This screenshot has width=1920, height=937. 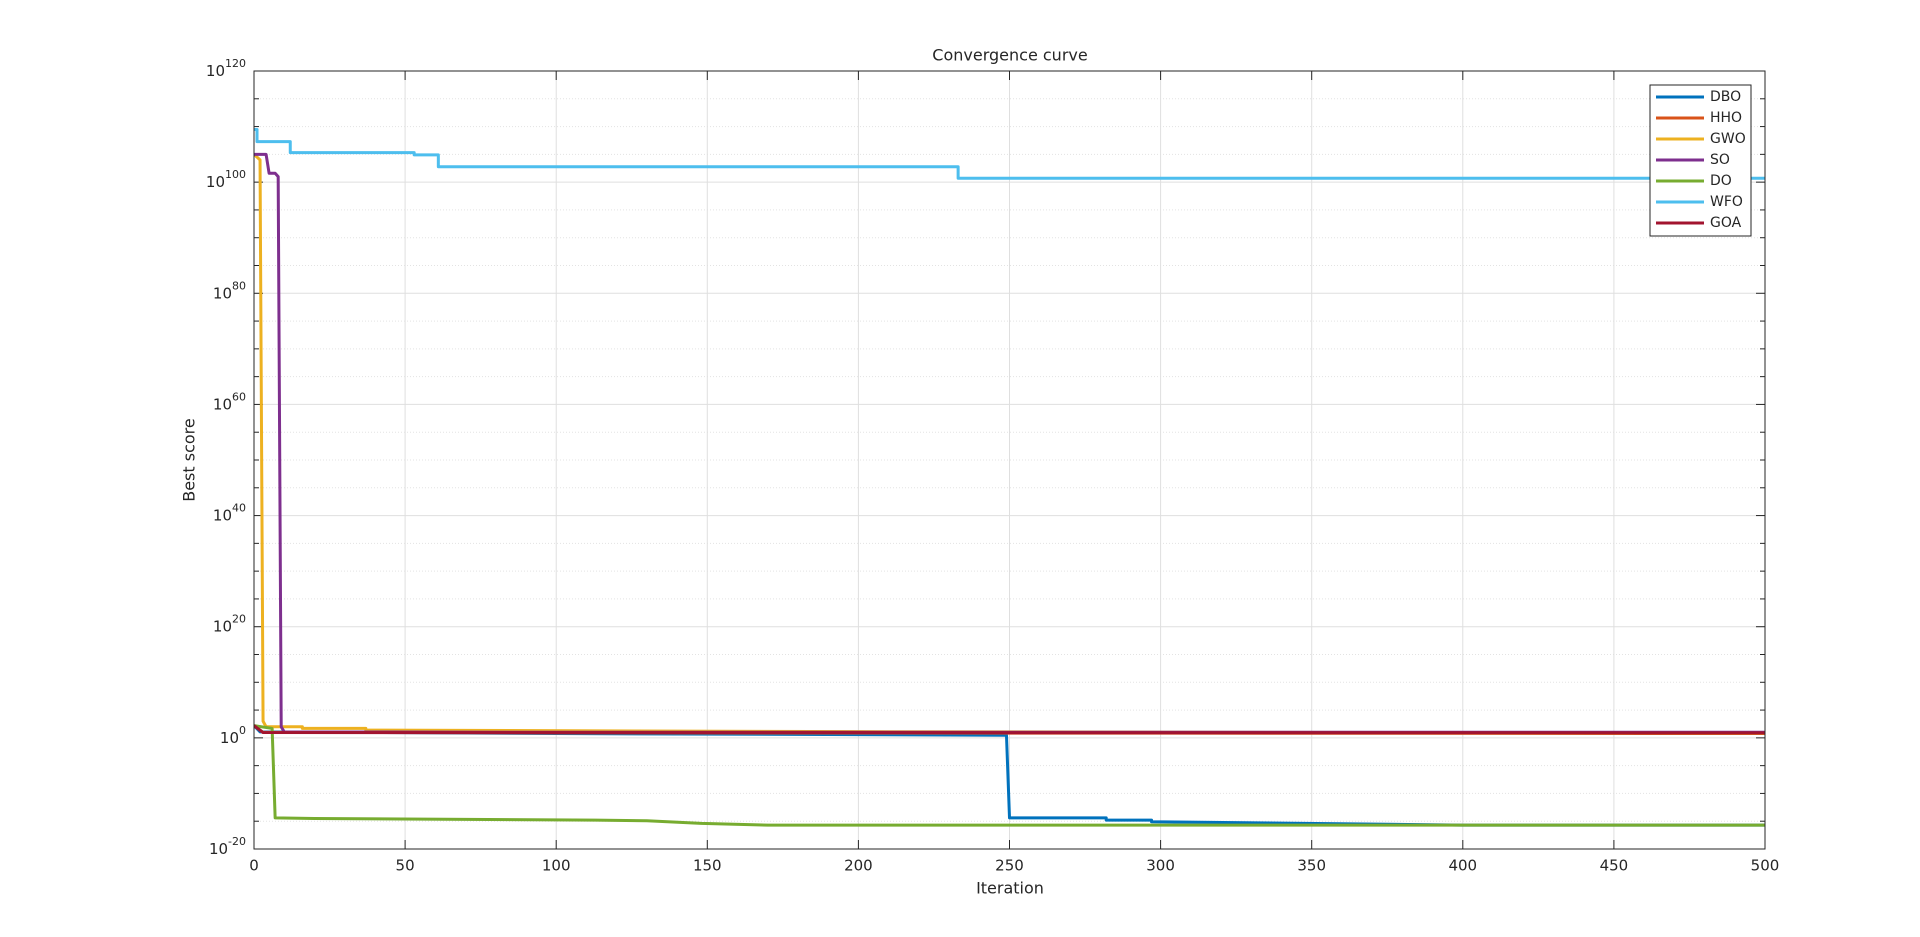 I want to click on y-tick-label: 100, so click(x=233, y=735).